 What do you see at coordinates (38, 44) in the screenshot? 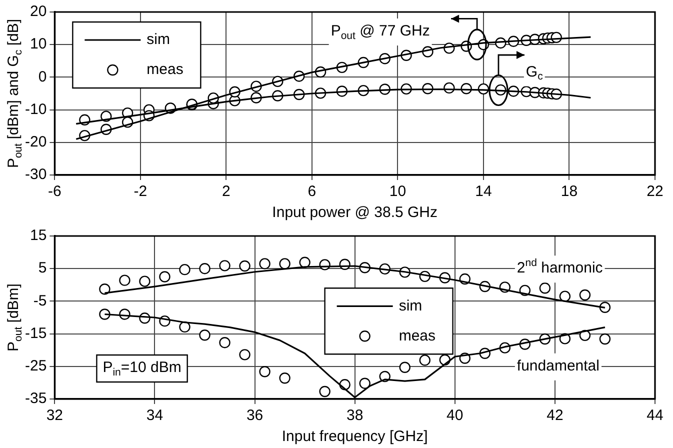
I see `y-tick-label: 10` at bounding box center [38, 44].